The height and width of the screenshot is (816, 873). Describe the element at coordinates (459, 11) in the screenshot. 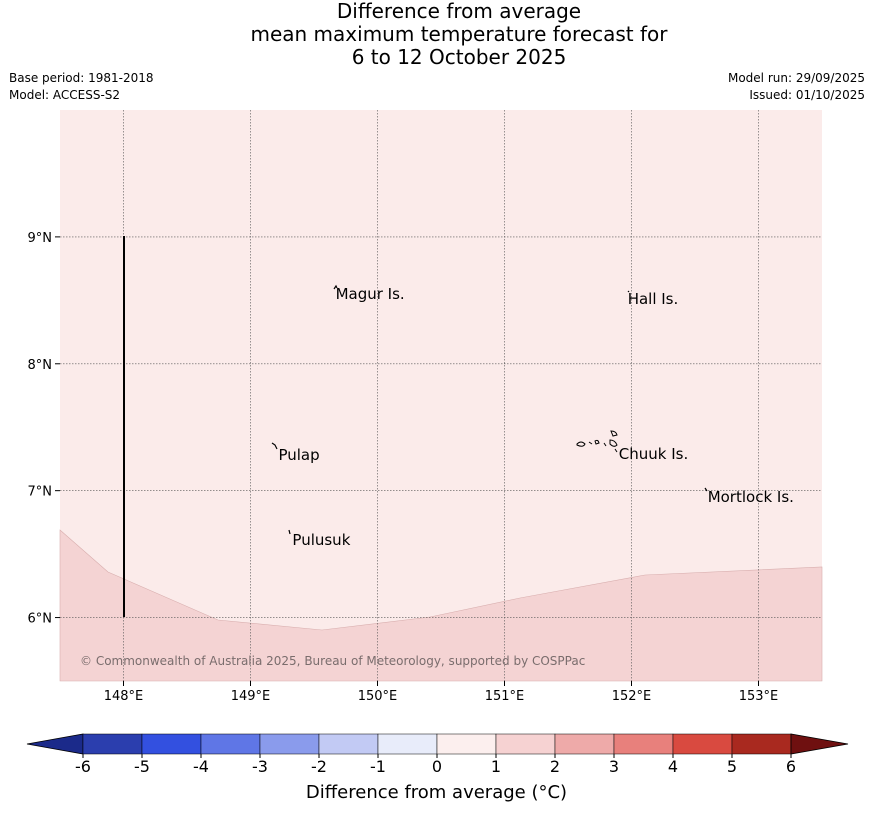

I see `title-line-1: Difference from average` at that location.